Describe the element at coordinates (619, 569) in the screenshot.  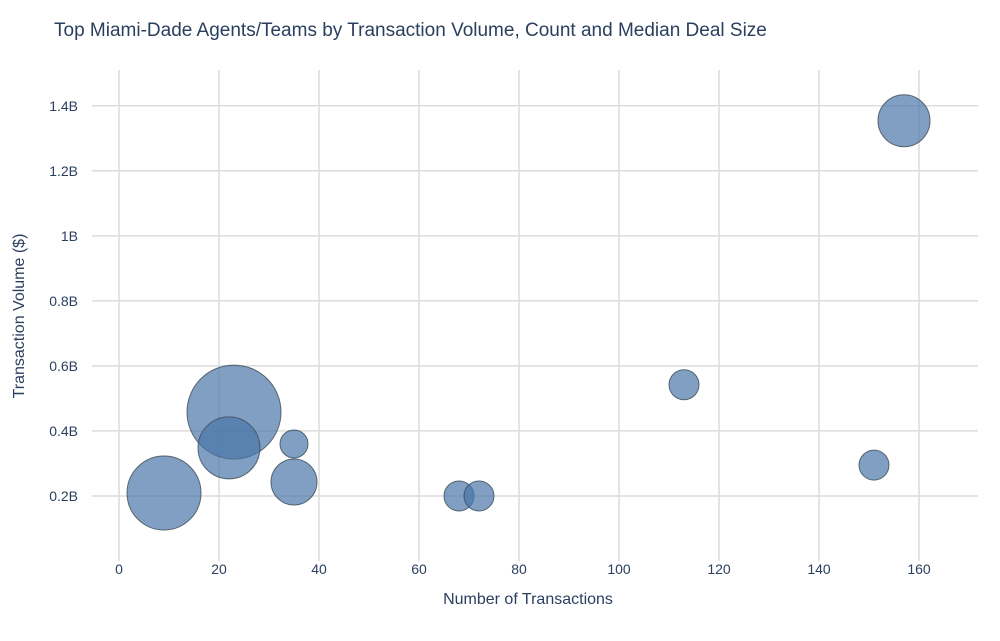
I see `x-tick-label: 100` at that location.